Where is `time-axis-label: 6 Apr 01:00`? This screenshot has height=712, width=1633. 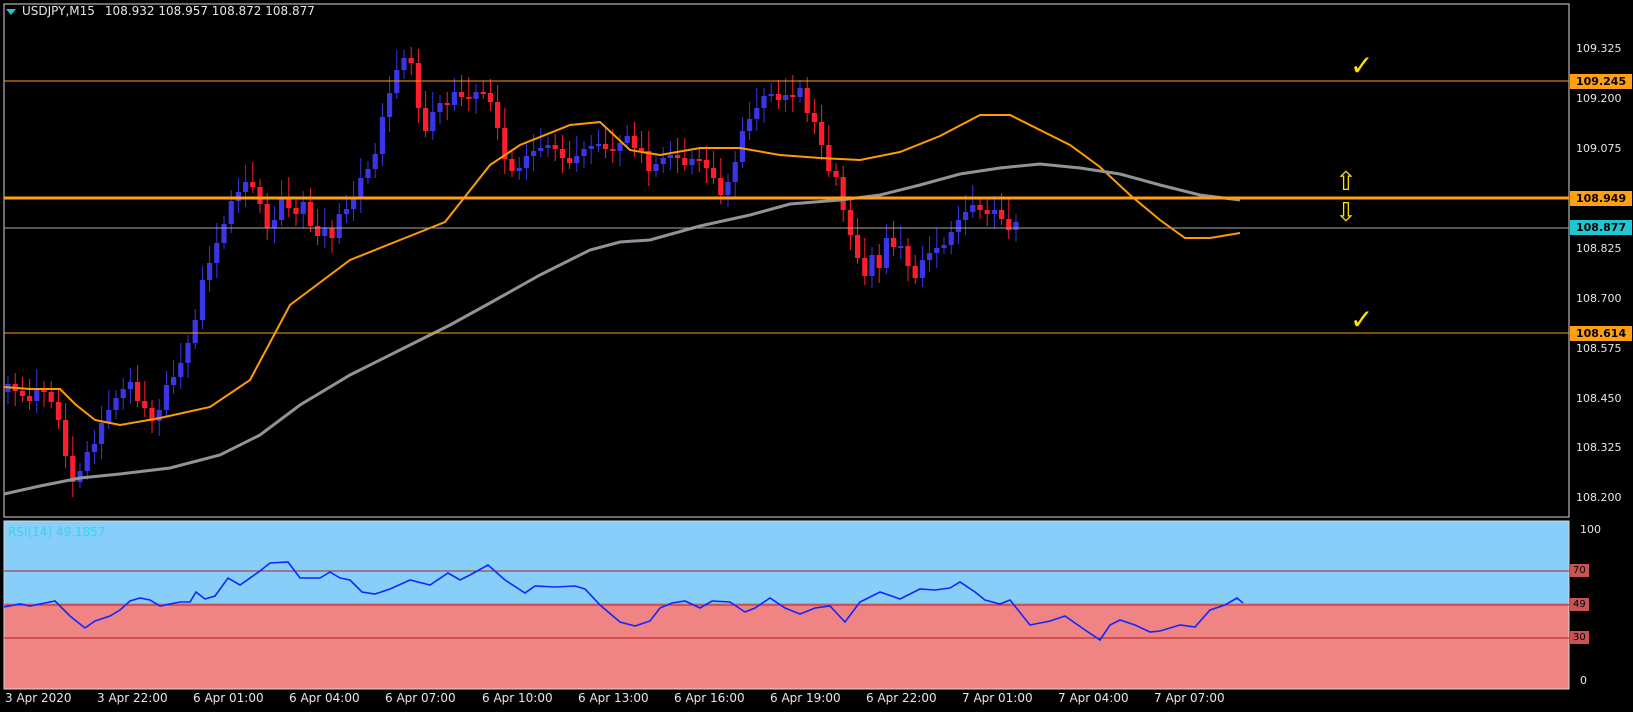
time-axis-label: 6 Apr 01:00 is located at coordinates (228, 698).